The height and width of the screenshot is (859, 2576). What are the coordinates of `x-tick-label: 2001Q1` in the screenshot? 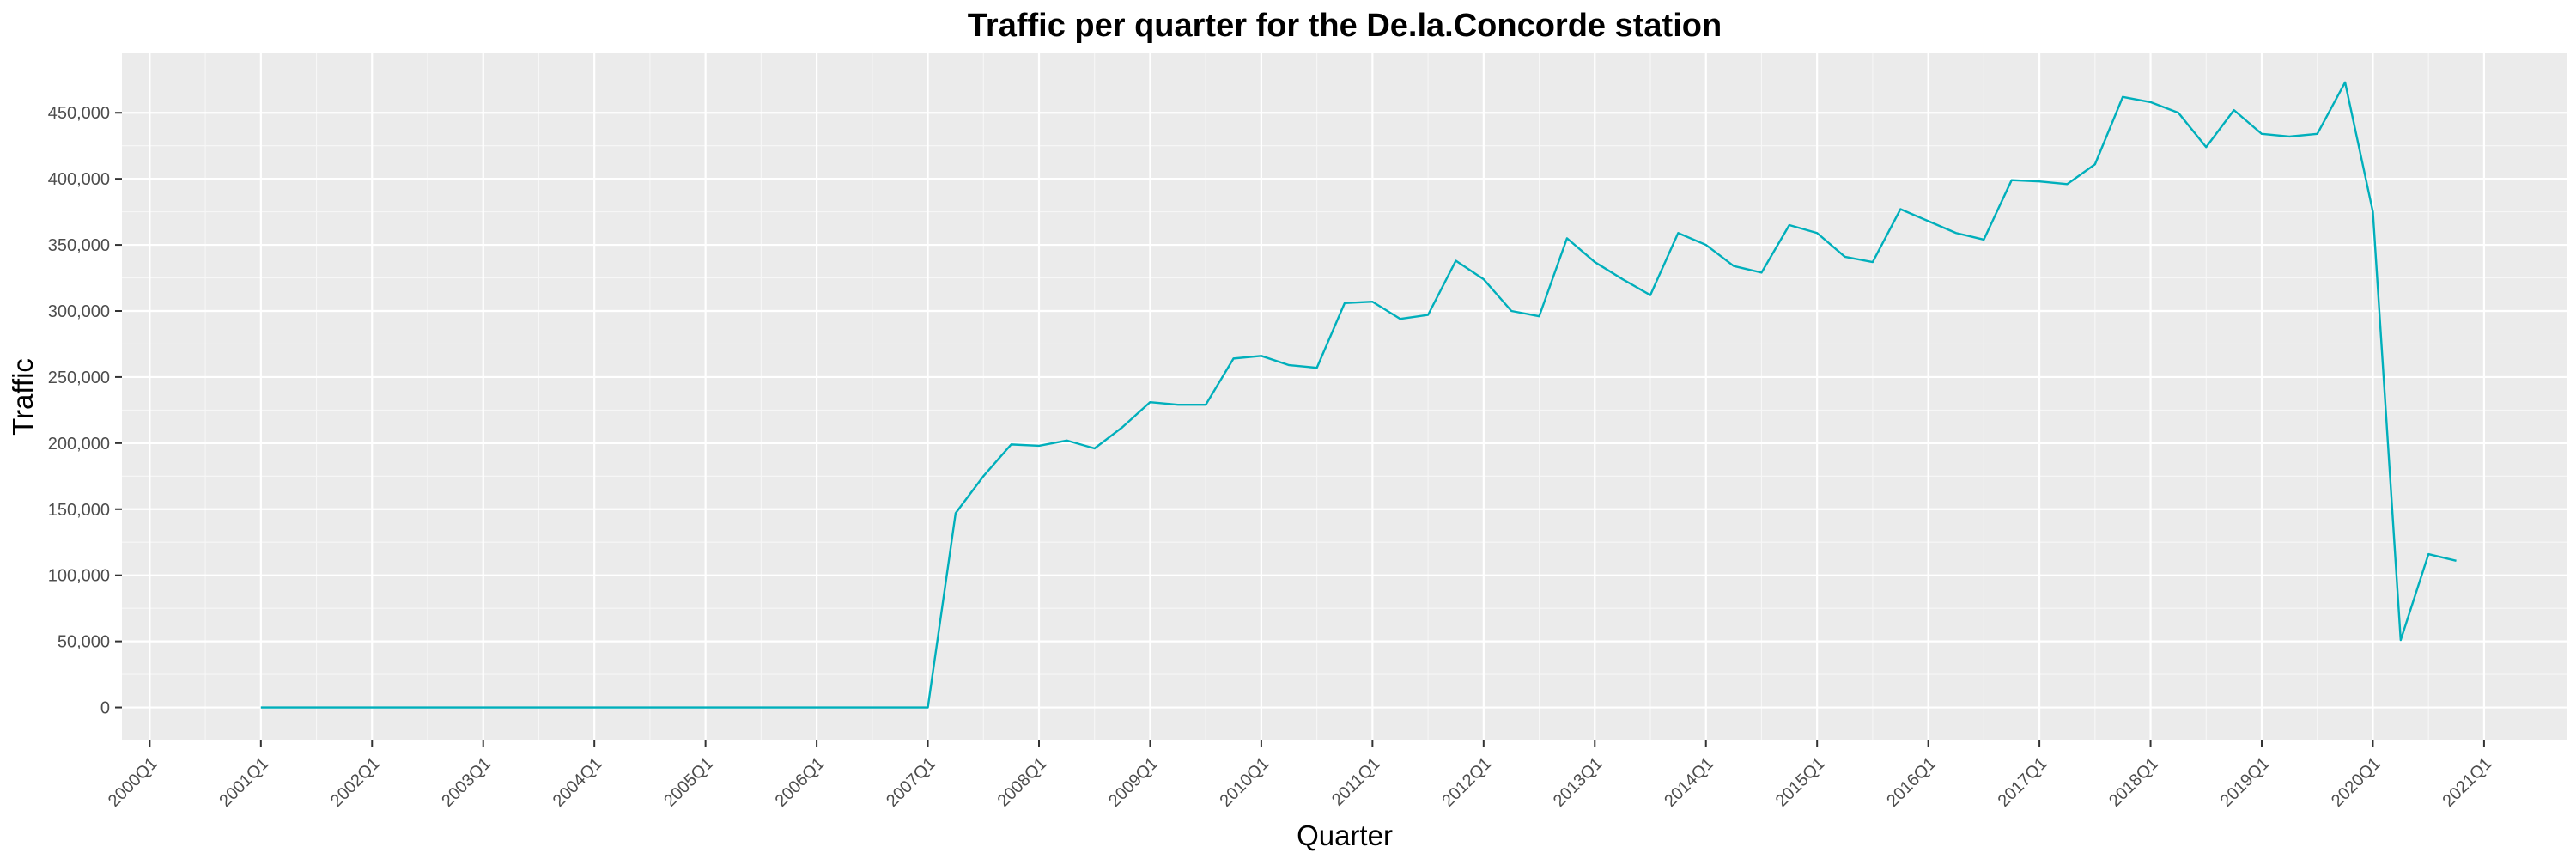 It's located at (244, 783).